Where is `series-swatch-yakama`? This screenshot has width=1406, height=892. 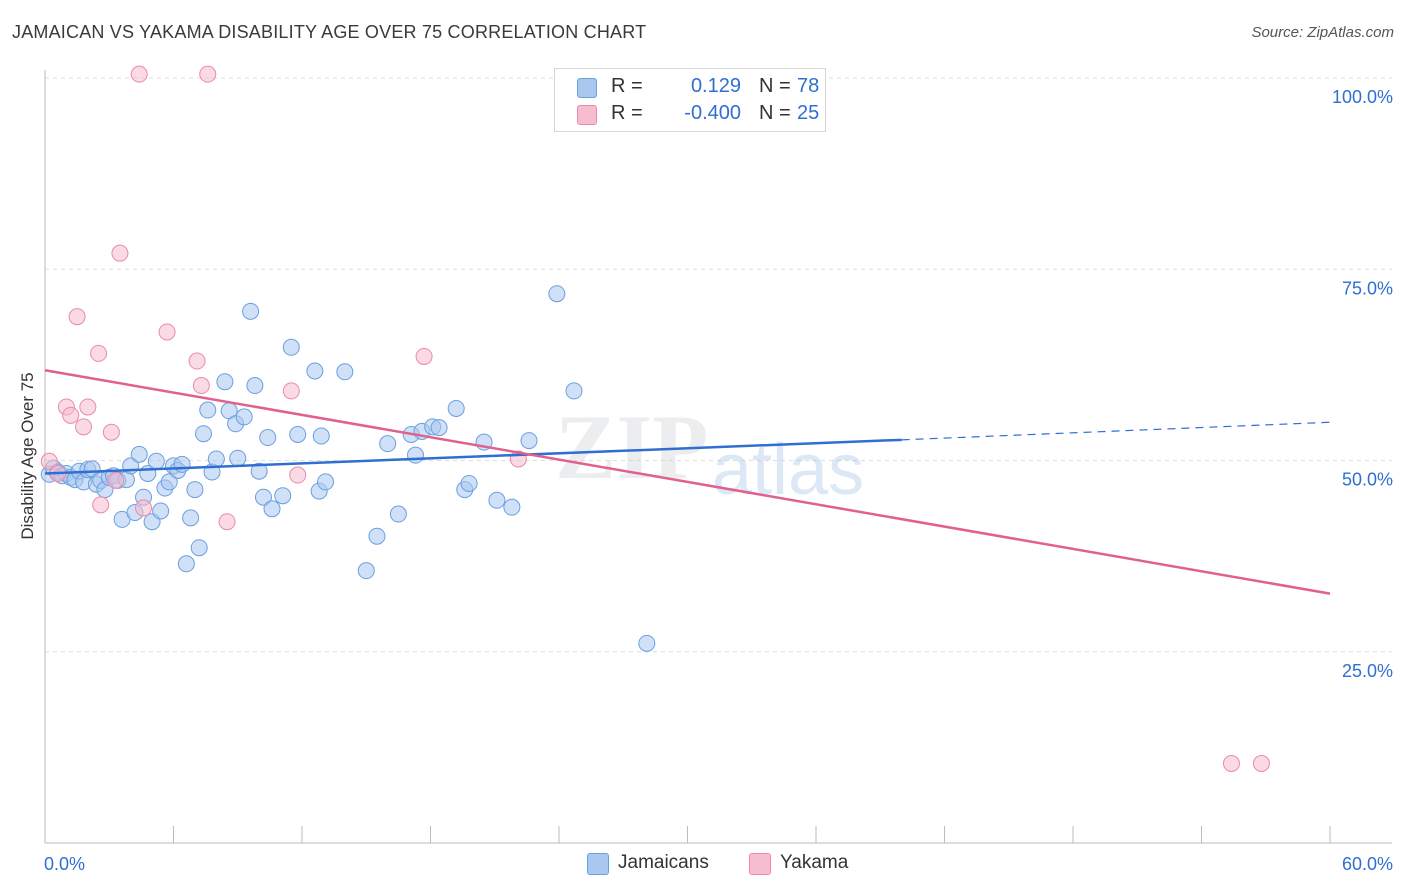
series-swatch-yakama is located at coordinates (760, 864).